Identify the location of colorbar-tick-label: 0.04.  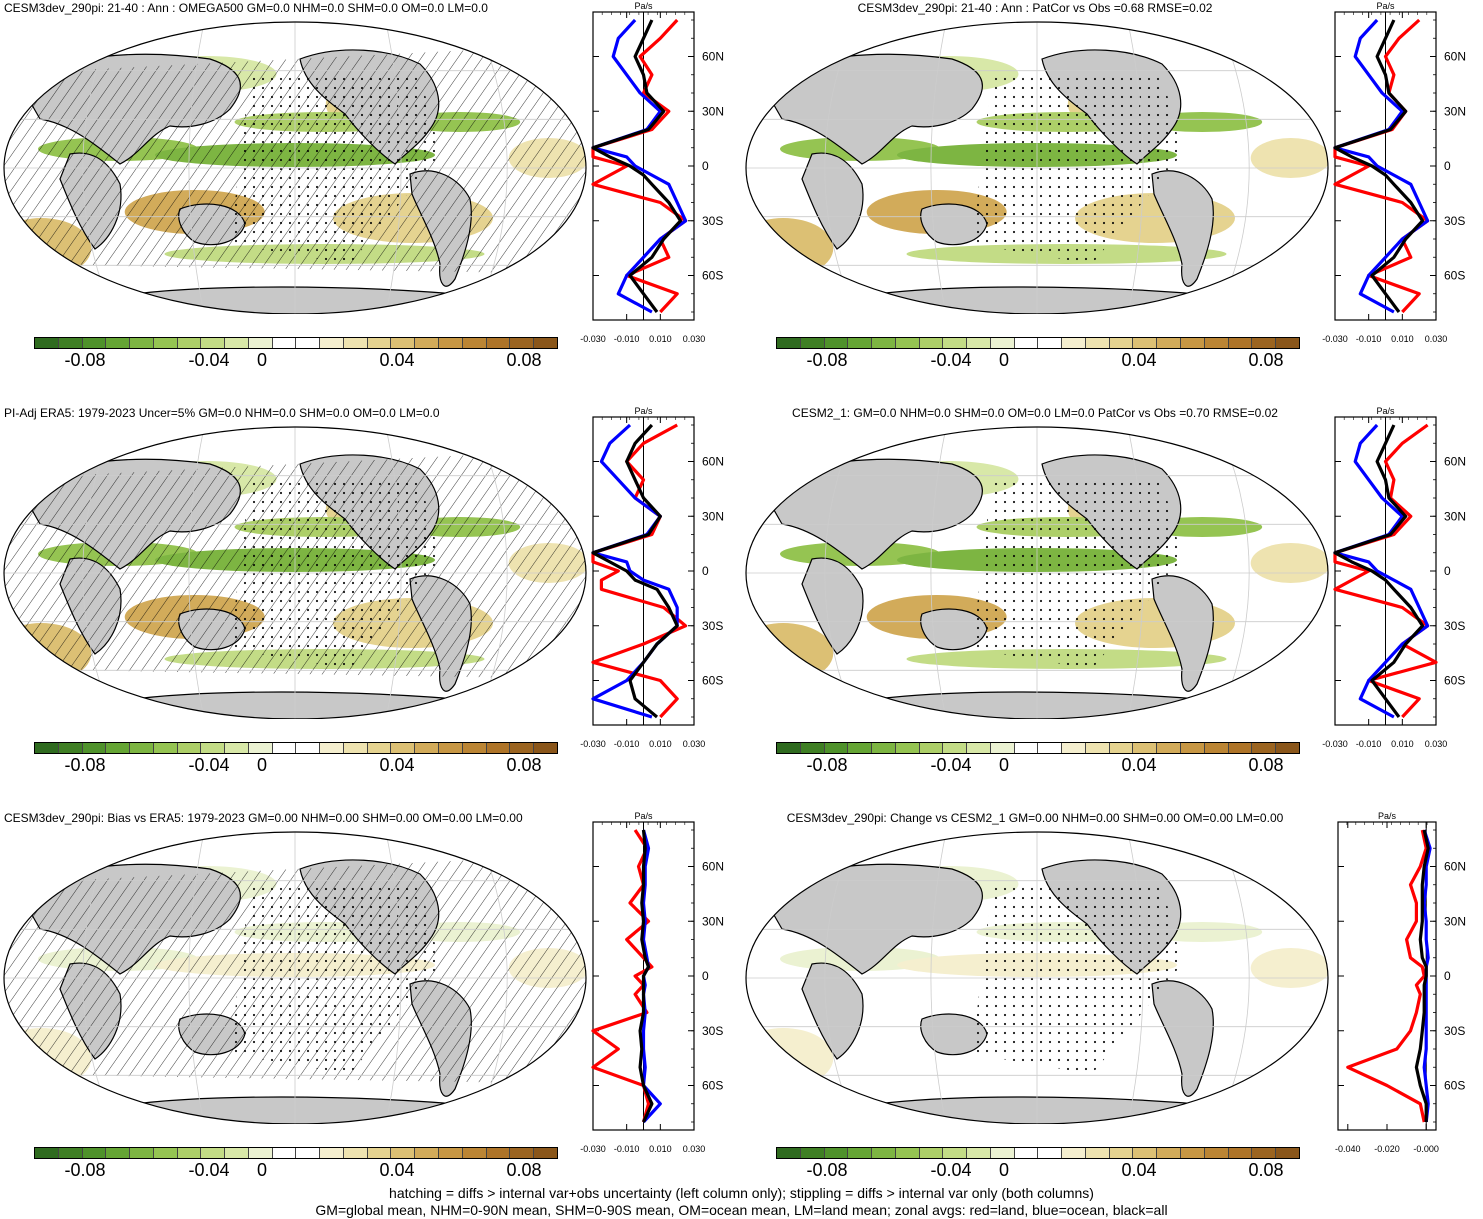
(1139, 1170).